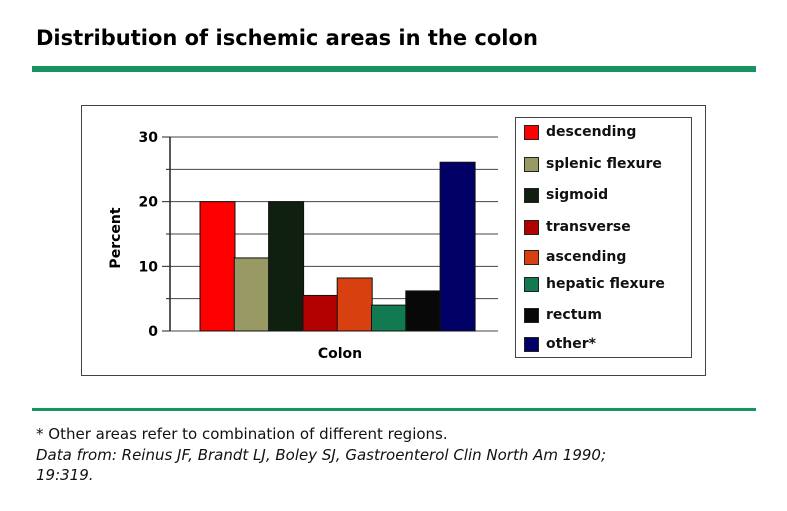 The image size is (787, 511). What do you see at coordinates (340, 354) in the screenshot?
I see `x-axis-label: Colon` at bounding box center [340, 354].